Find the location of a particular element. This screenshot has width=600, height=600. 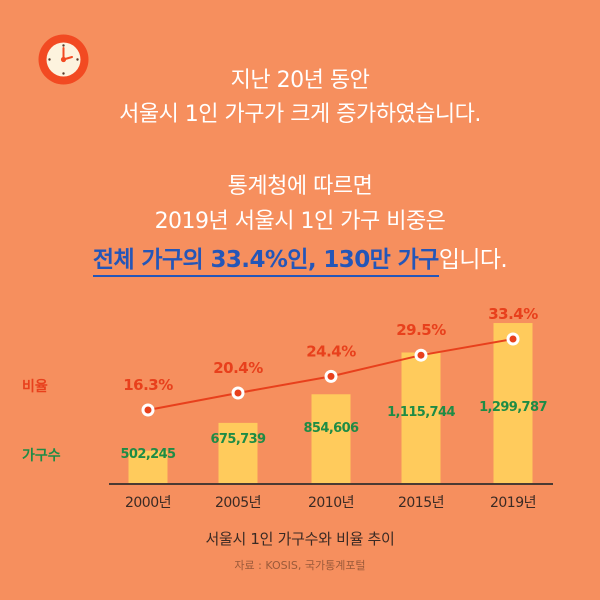

headline-line-3: 통계청에 따르면 is located at coordinates (300, 186).